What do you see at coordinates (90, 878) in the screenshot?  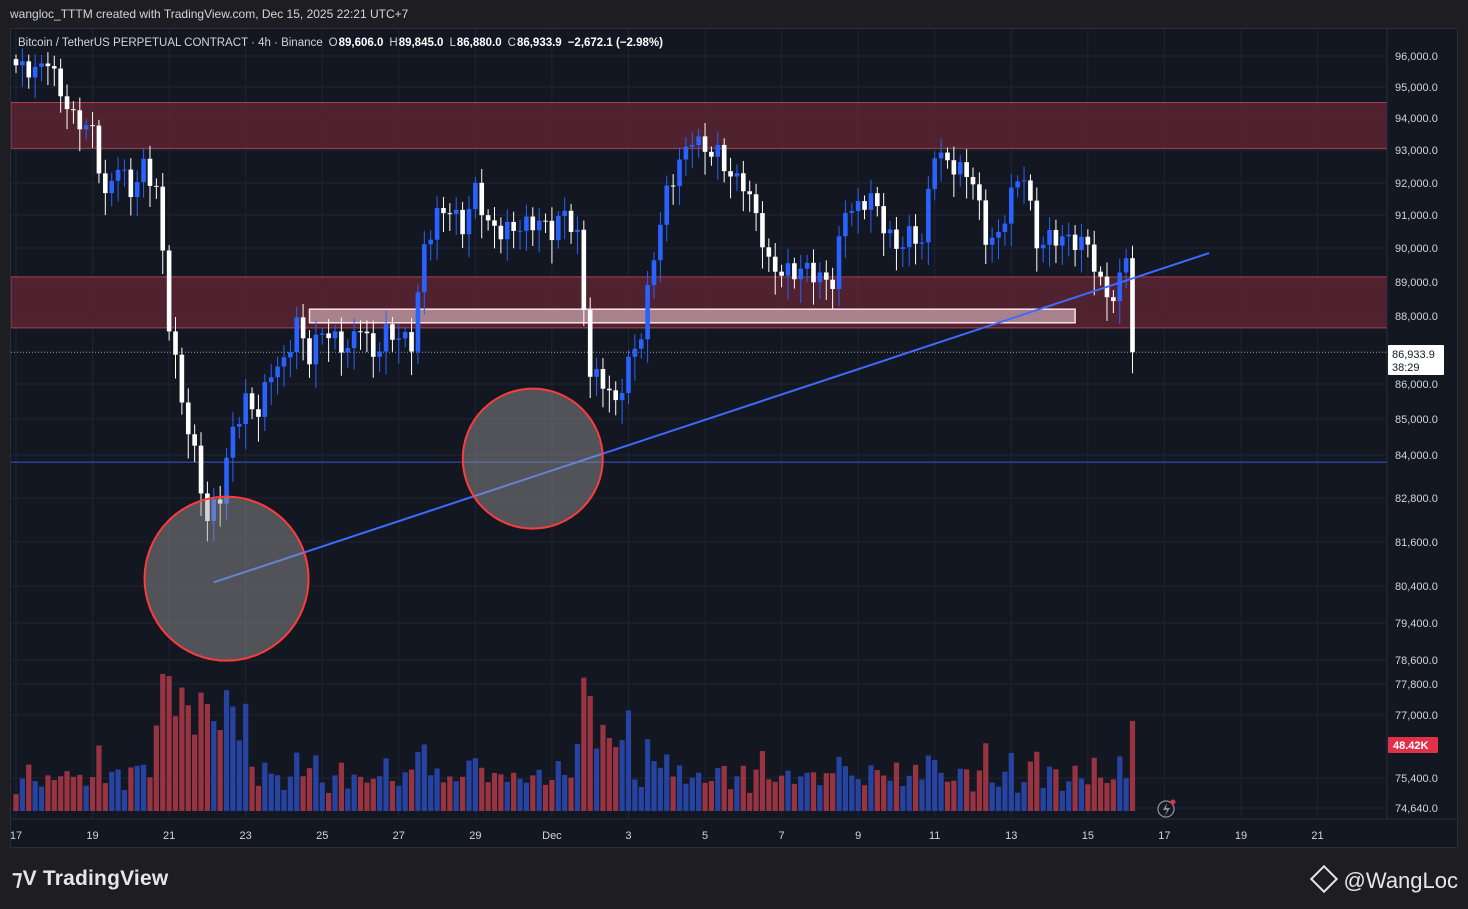 I see `tradingview-logo: ⁊V TradingView` at bounding box center [90, 878].